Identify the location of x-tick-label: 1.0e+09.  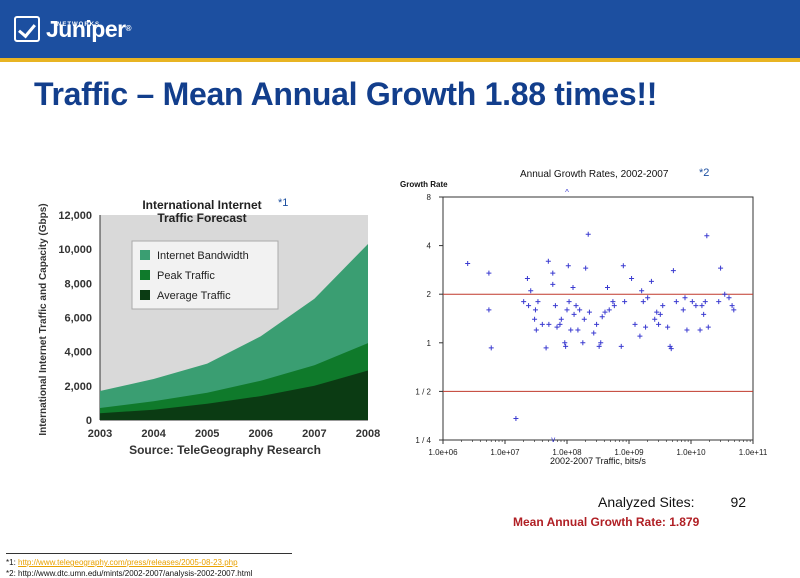
(629, 452).